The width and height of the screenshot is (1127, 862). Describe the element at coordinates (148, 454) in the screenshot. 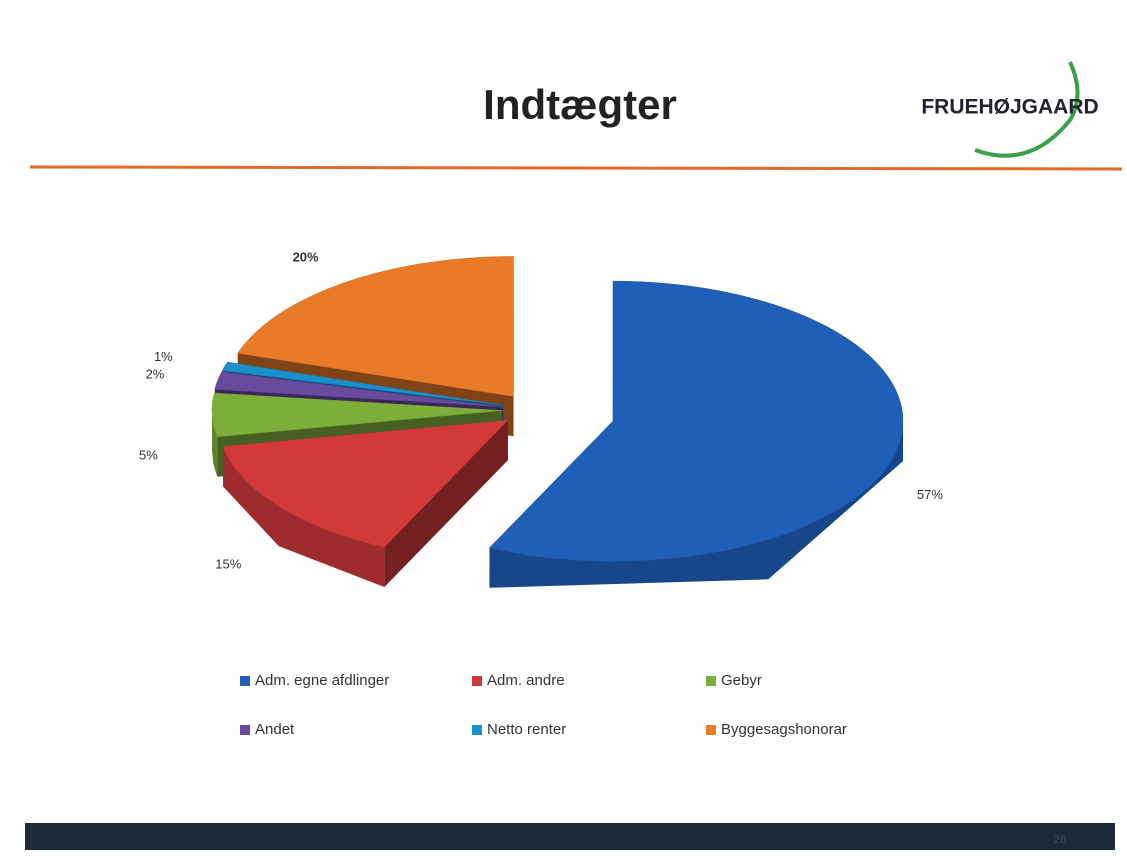

I see `data-label: 5%` at that location.